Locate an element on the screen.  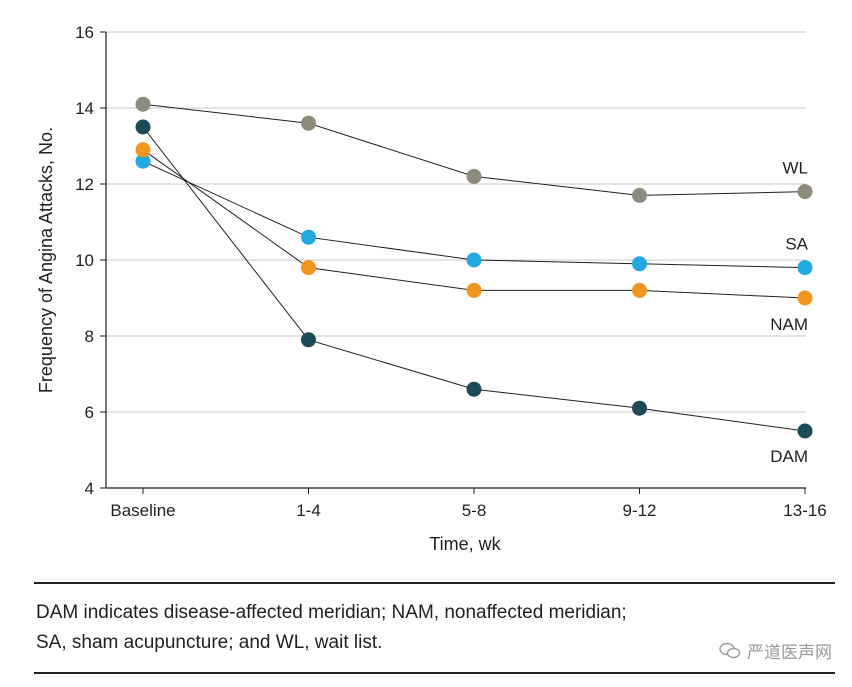
caption-top-rule is located at coordinates (434, 583).